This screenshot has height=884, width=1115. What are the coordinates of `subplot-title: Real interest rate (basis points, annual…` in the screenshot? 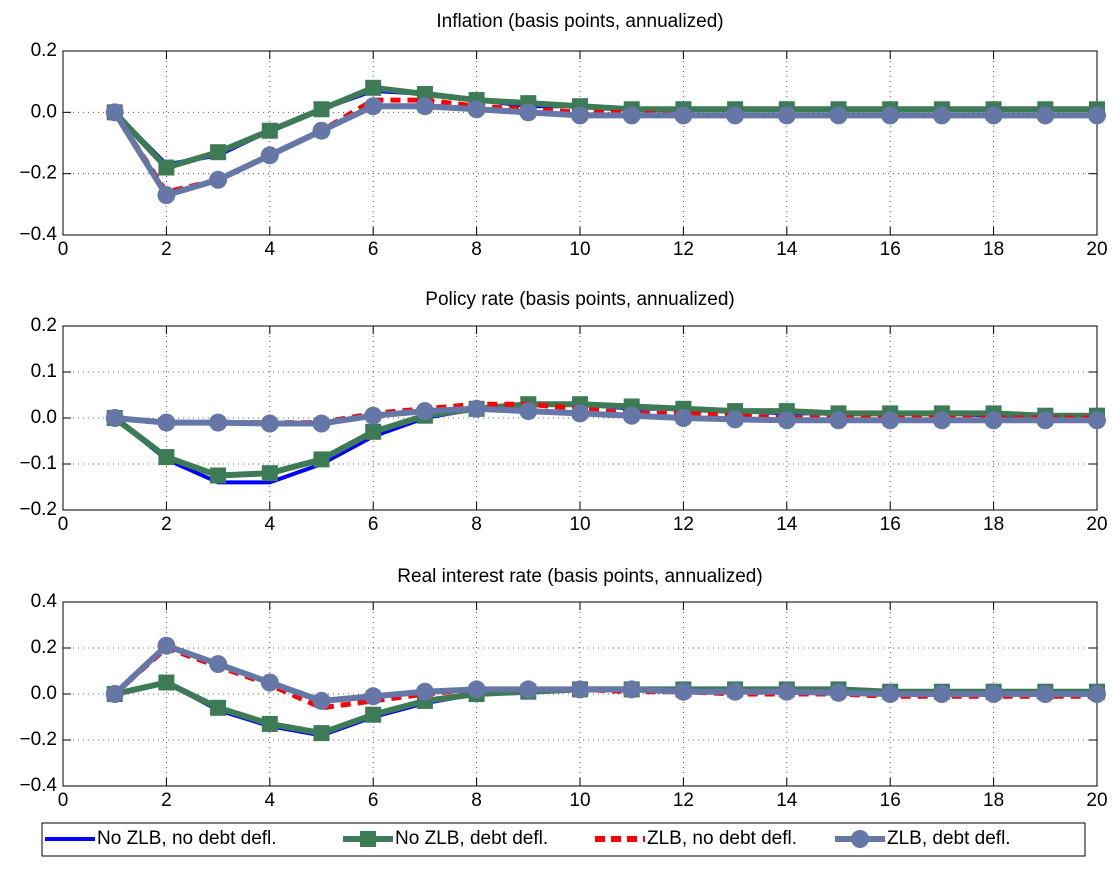 It's located at (579, 576).